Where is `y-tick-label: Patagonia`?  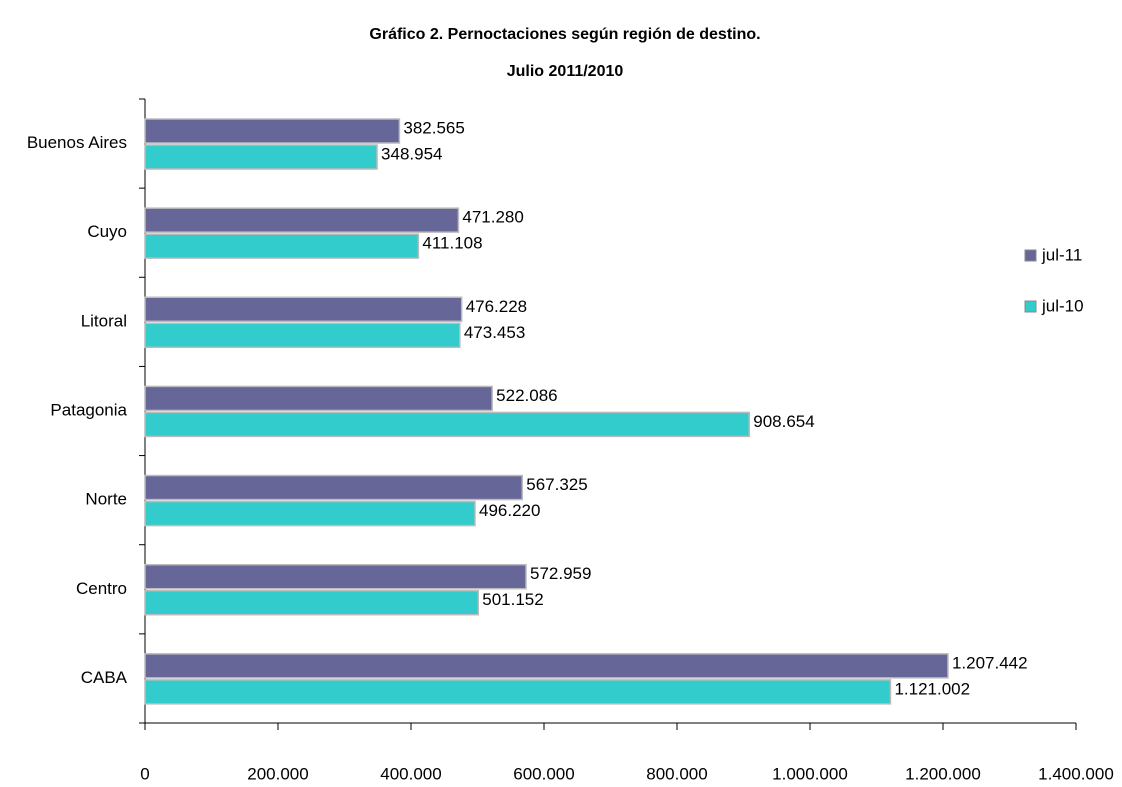
y-tick-label: Patagonia is located at coordinates (88, 409).